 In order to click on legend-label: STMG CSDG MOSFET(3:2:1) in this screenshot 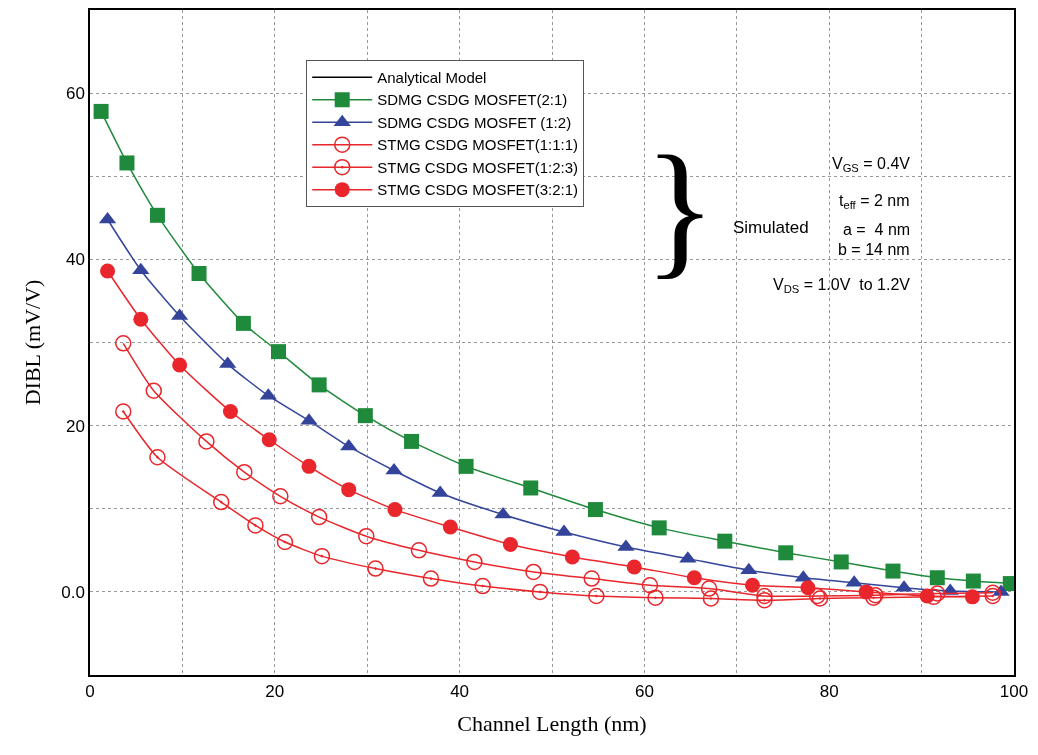, I will do `click(478, 190)`.